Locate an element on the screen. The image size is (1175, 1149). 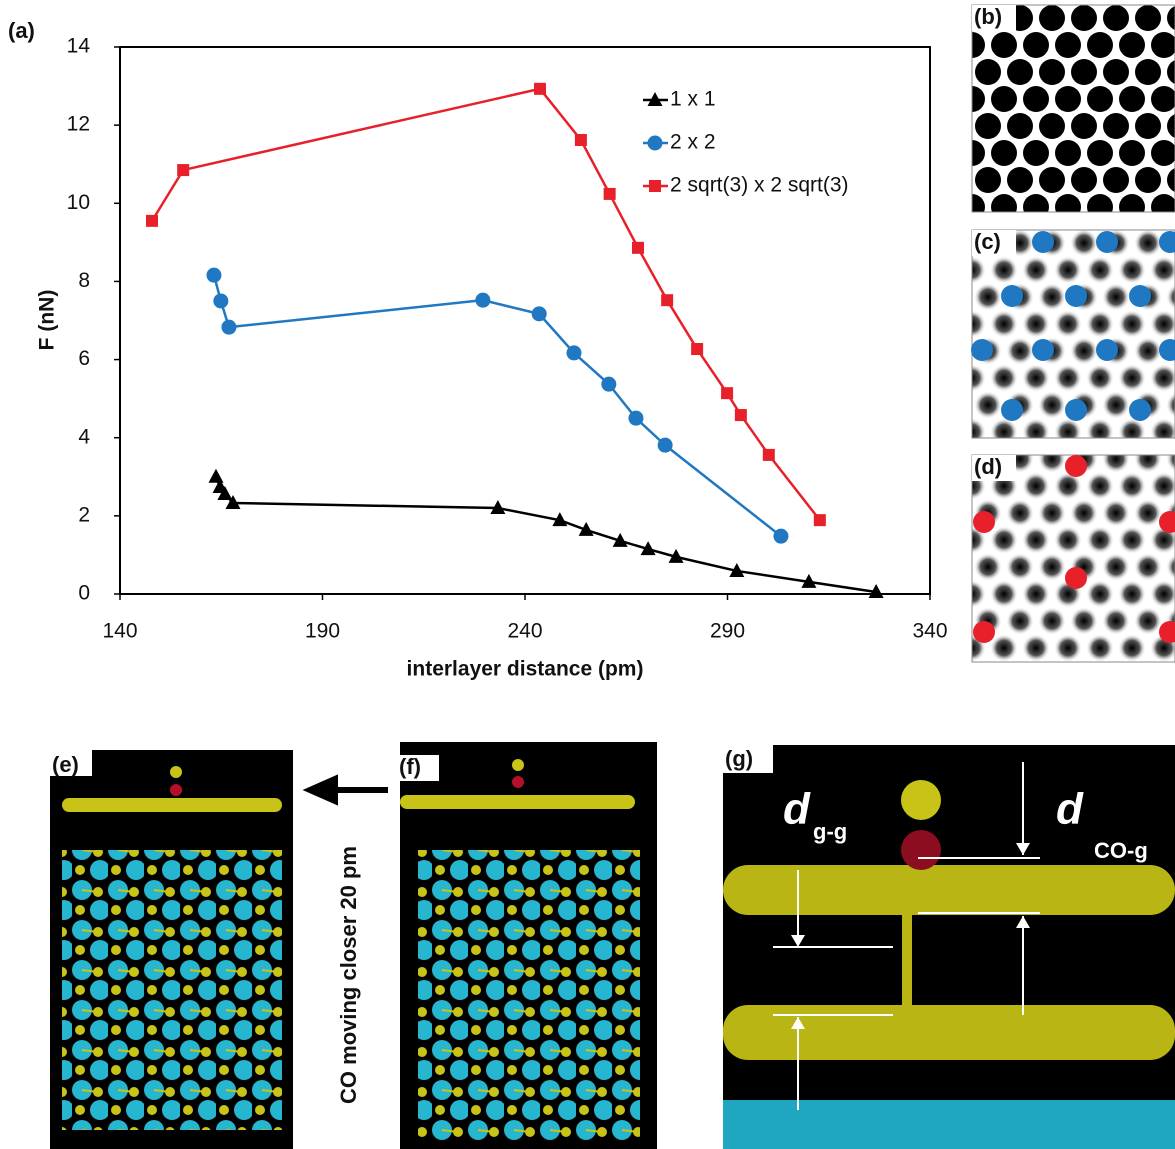
x-tick-label: 340 is located at coordinates (929, 631).